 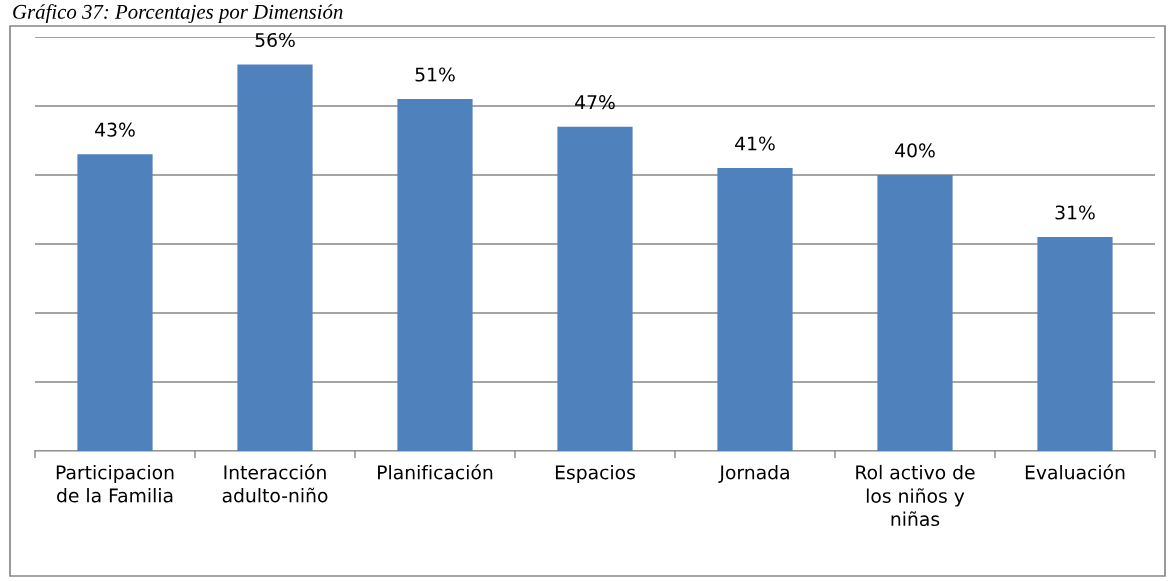 What do you see at coordinates (115, 129) in the screenshot?
I see `data-label: 43%` at bounding box center [115, 129].